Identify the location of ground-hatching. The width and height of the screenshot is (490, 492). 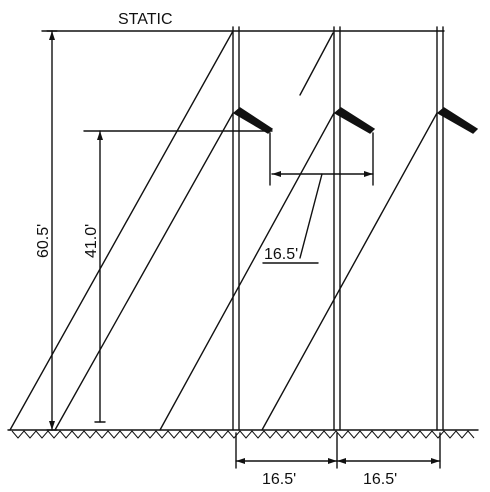
(243, 434).